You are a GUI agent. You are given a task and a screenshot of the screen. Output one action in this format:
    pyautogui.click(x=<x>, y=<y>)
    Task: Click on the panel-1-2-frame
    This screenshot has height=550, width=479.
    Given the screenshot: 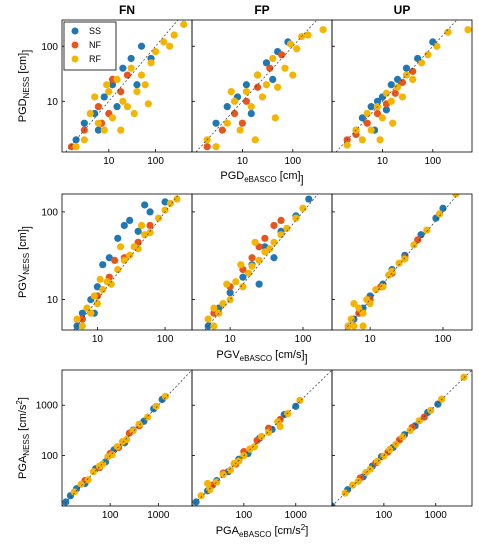 What is the action you would take?
    pyautogui.click(x=262, y=86)
    